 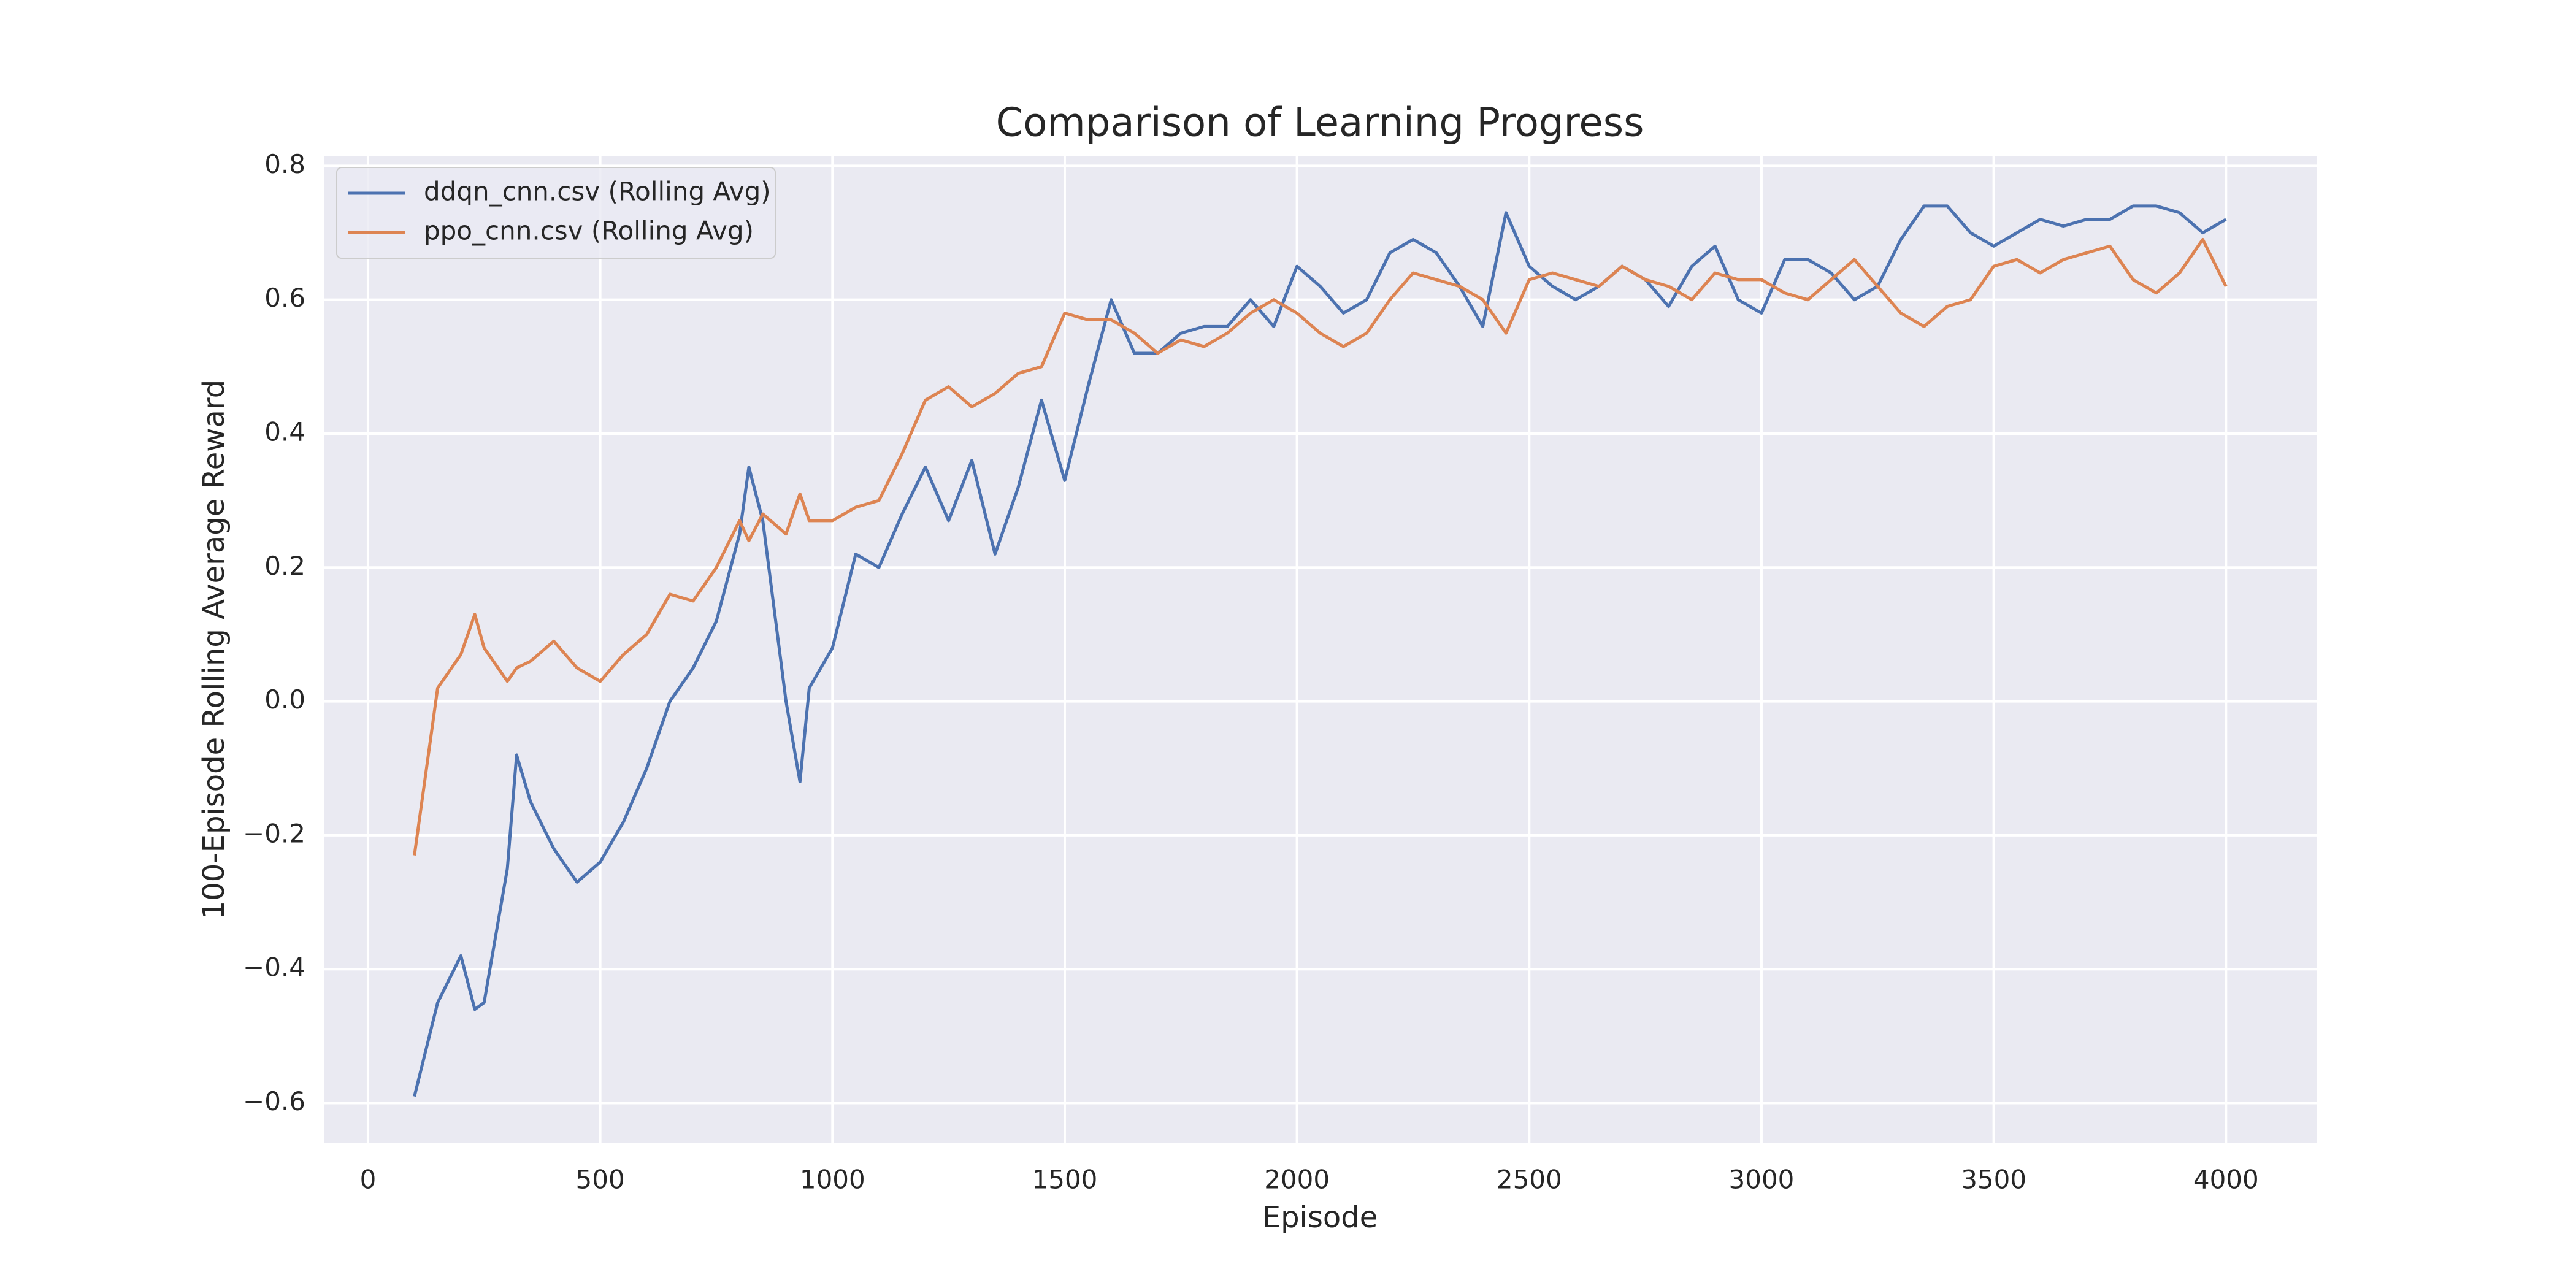 What do you see at coordinates (600, 1180) in the screenshot?
I see `x-tick-label: 500` at bounding box center [600, 1180].